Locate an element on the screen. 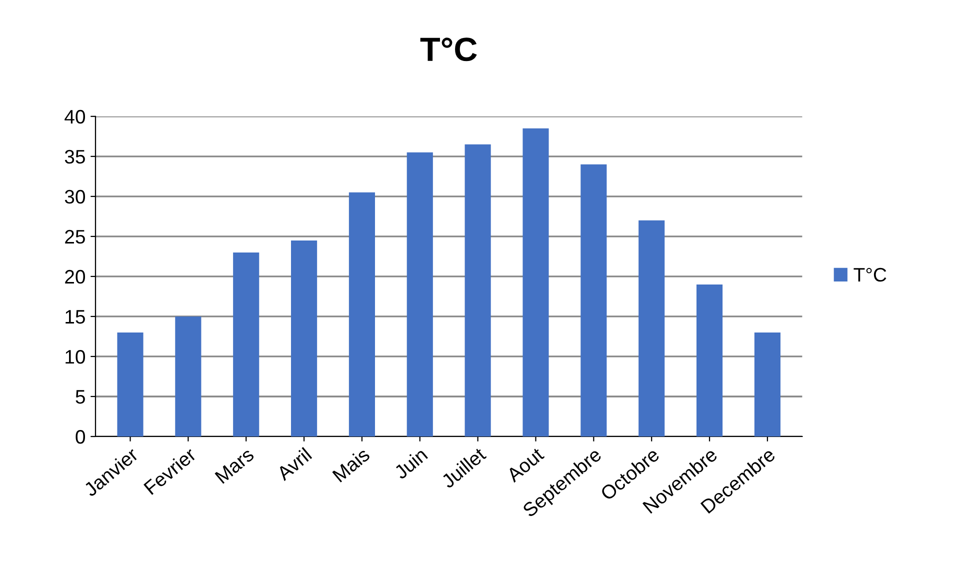 This screenshot has height=582, width=955. x-tick-label: Juin is located at coordinates (410, 463).